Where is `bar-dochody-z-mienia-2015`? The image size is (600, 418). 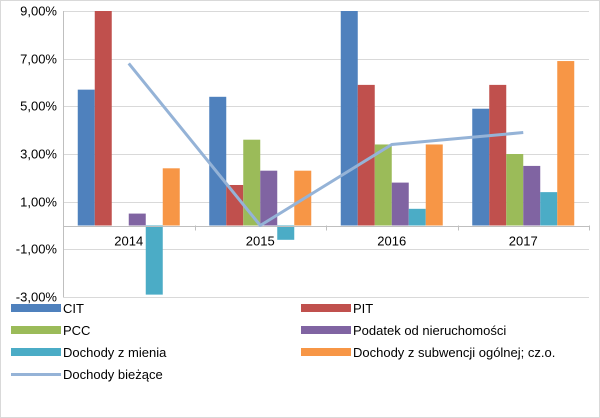 bar-dochody-z-mienia-2015 is located at coordinates (286, 232).